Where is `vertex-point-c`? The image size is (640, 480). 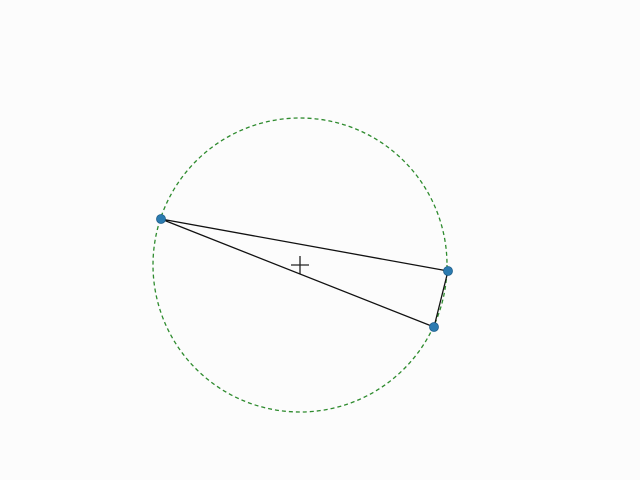
vertex-point-c is located at coordinates (434, 327).